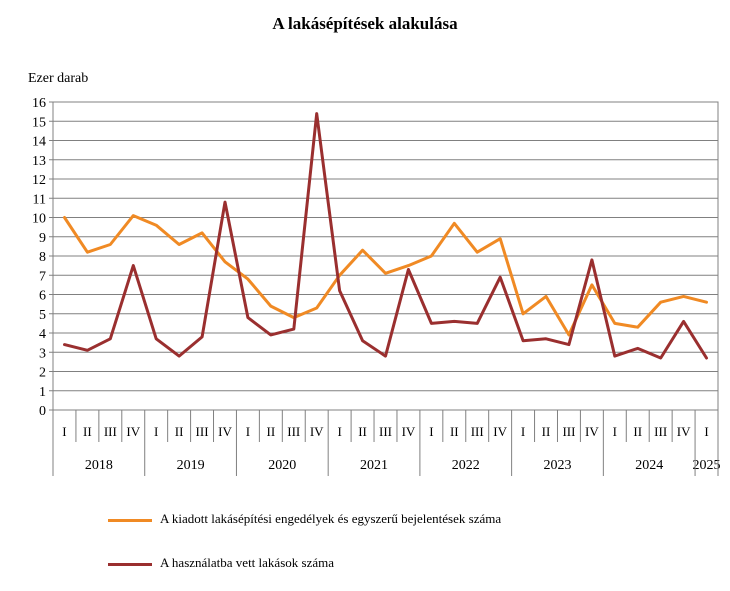  Describe the element at coordinates (39, 122) in the screenshot. I see `y-tick-label: 15` at that location.